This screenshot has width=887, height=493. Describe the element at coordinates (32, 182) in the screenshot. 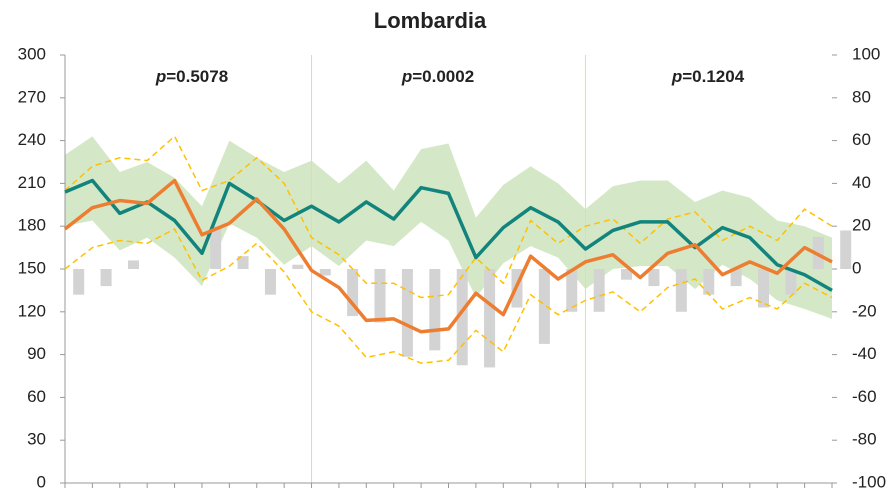

I see `y-tick-label: 210` at that location.